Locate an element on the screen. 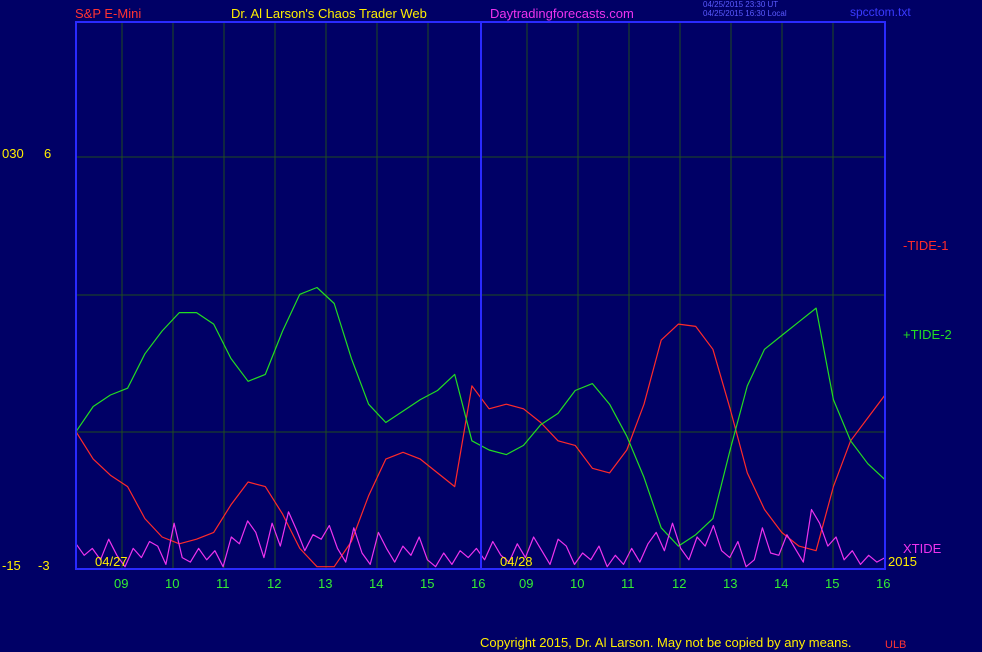 The image size is (982, 652). legend-xtide: XTIDE is located at coordinates (922, 548).